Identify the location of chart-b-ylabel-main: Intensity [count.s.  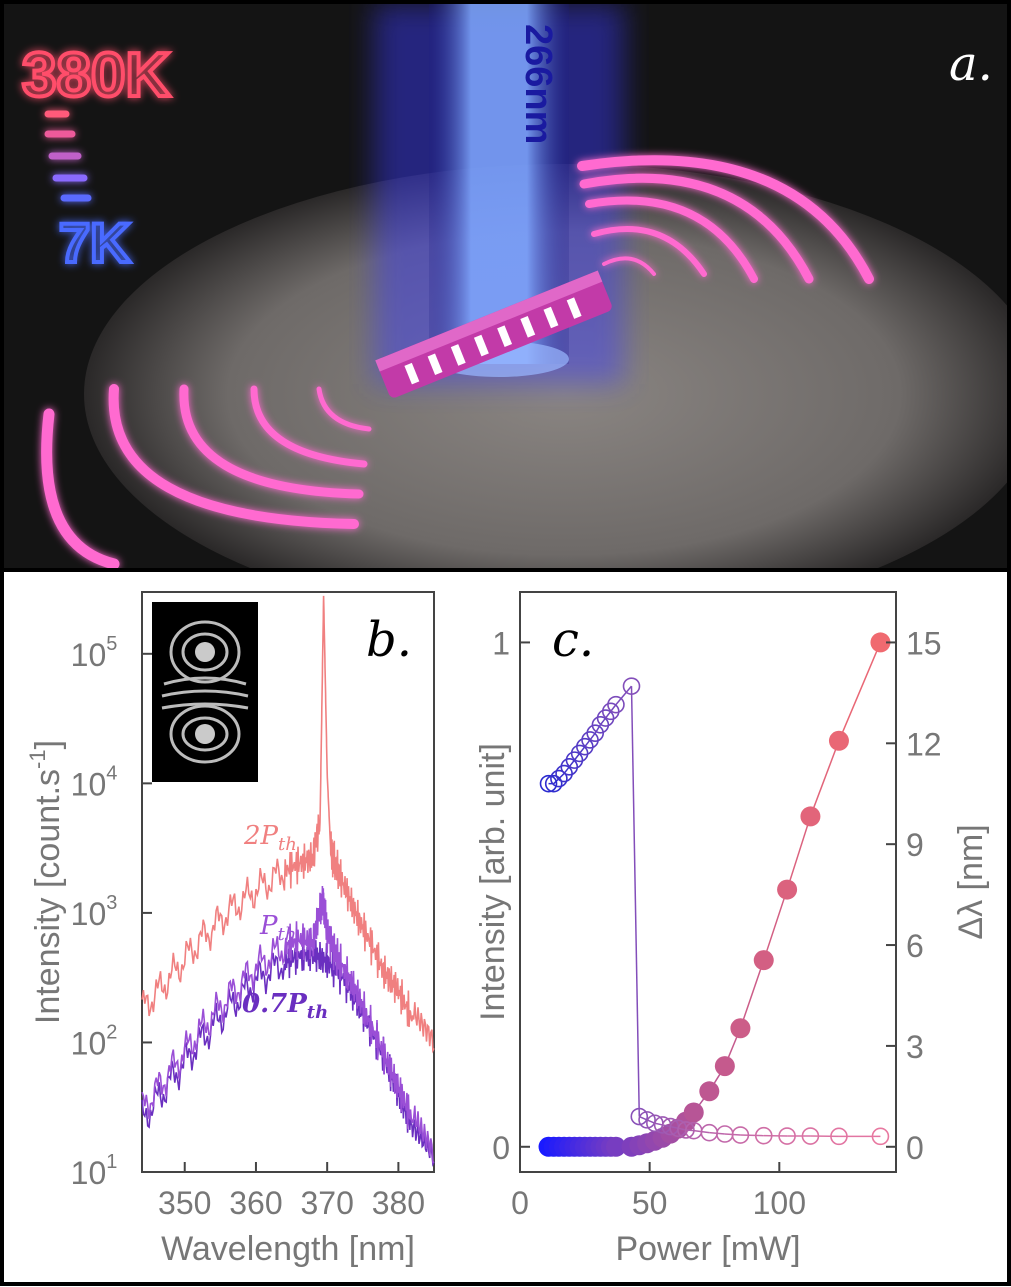
(48, 896).